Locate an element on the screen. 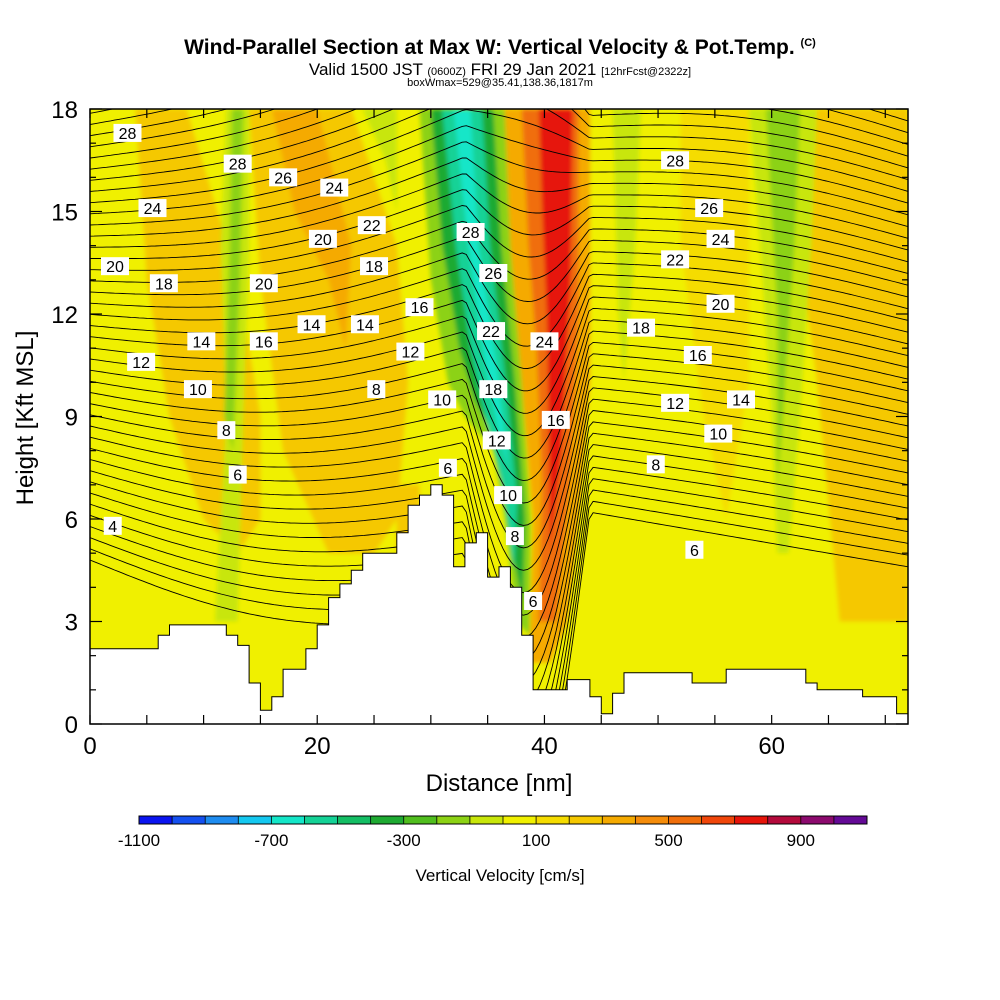 Image resolution: width=1000 pixels, height=1000 pixels. contour-label: 10 is located at coordinates (508, 495).